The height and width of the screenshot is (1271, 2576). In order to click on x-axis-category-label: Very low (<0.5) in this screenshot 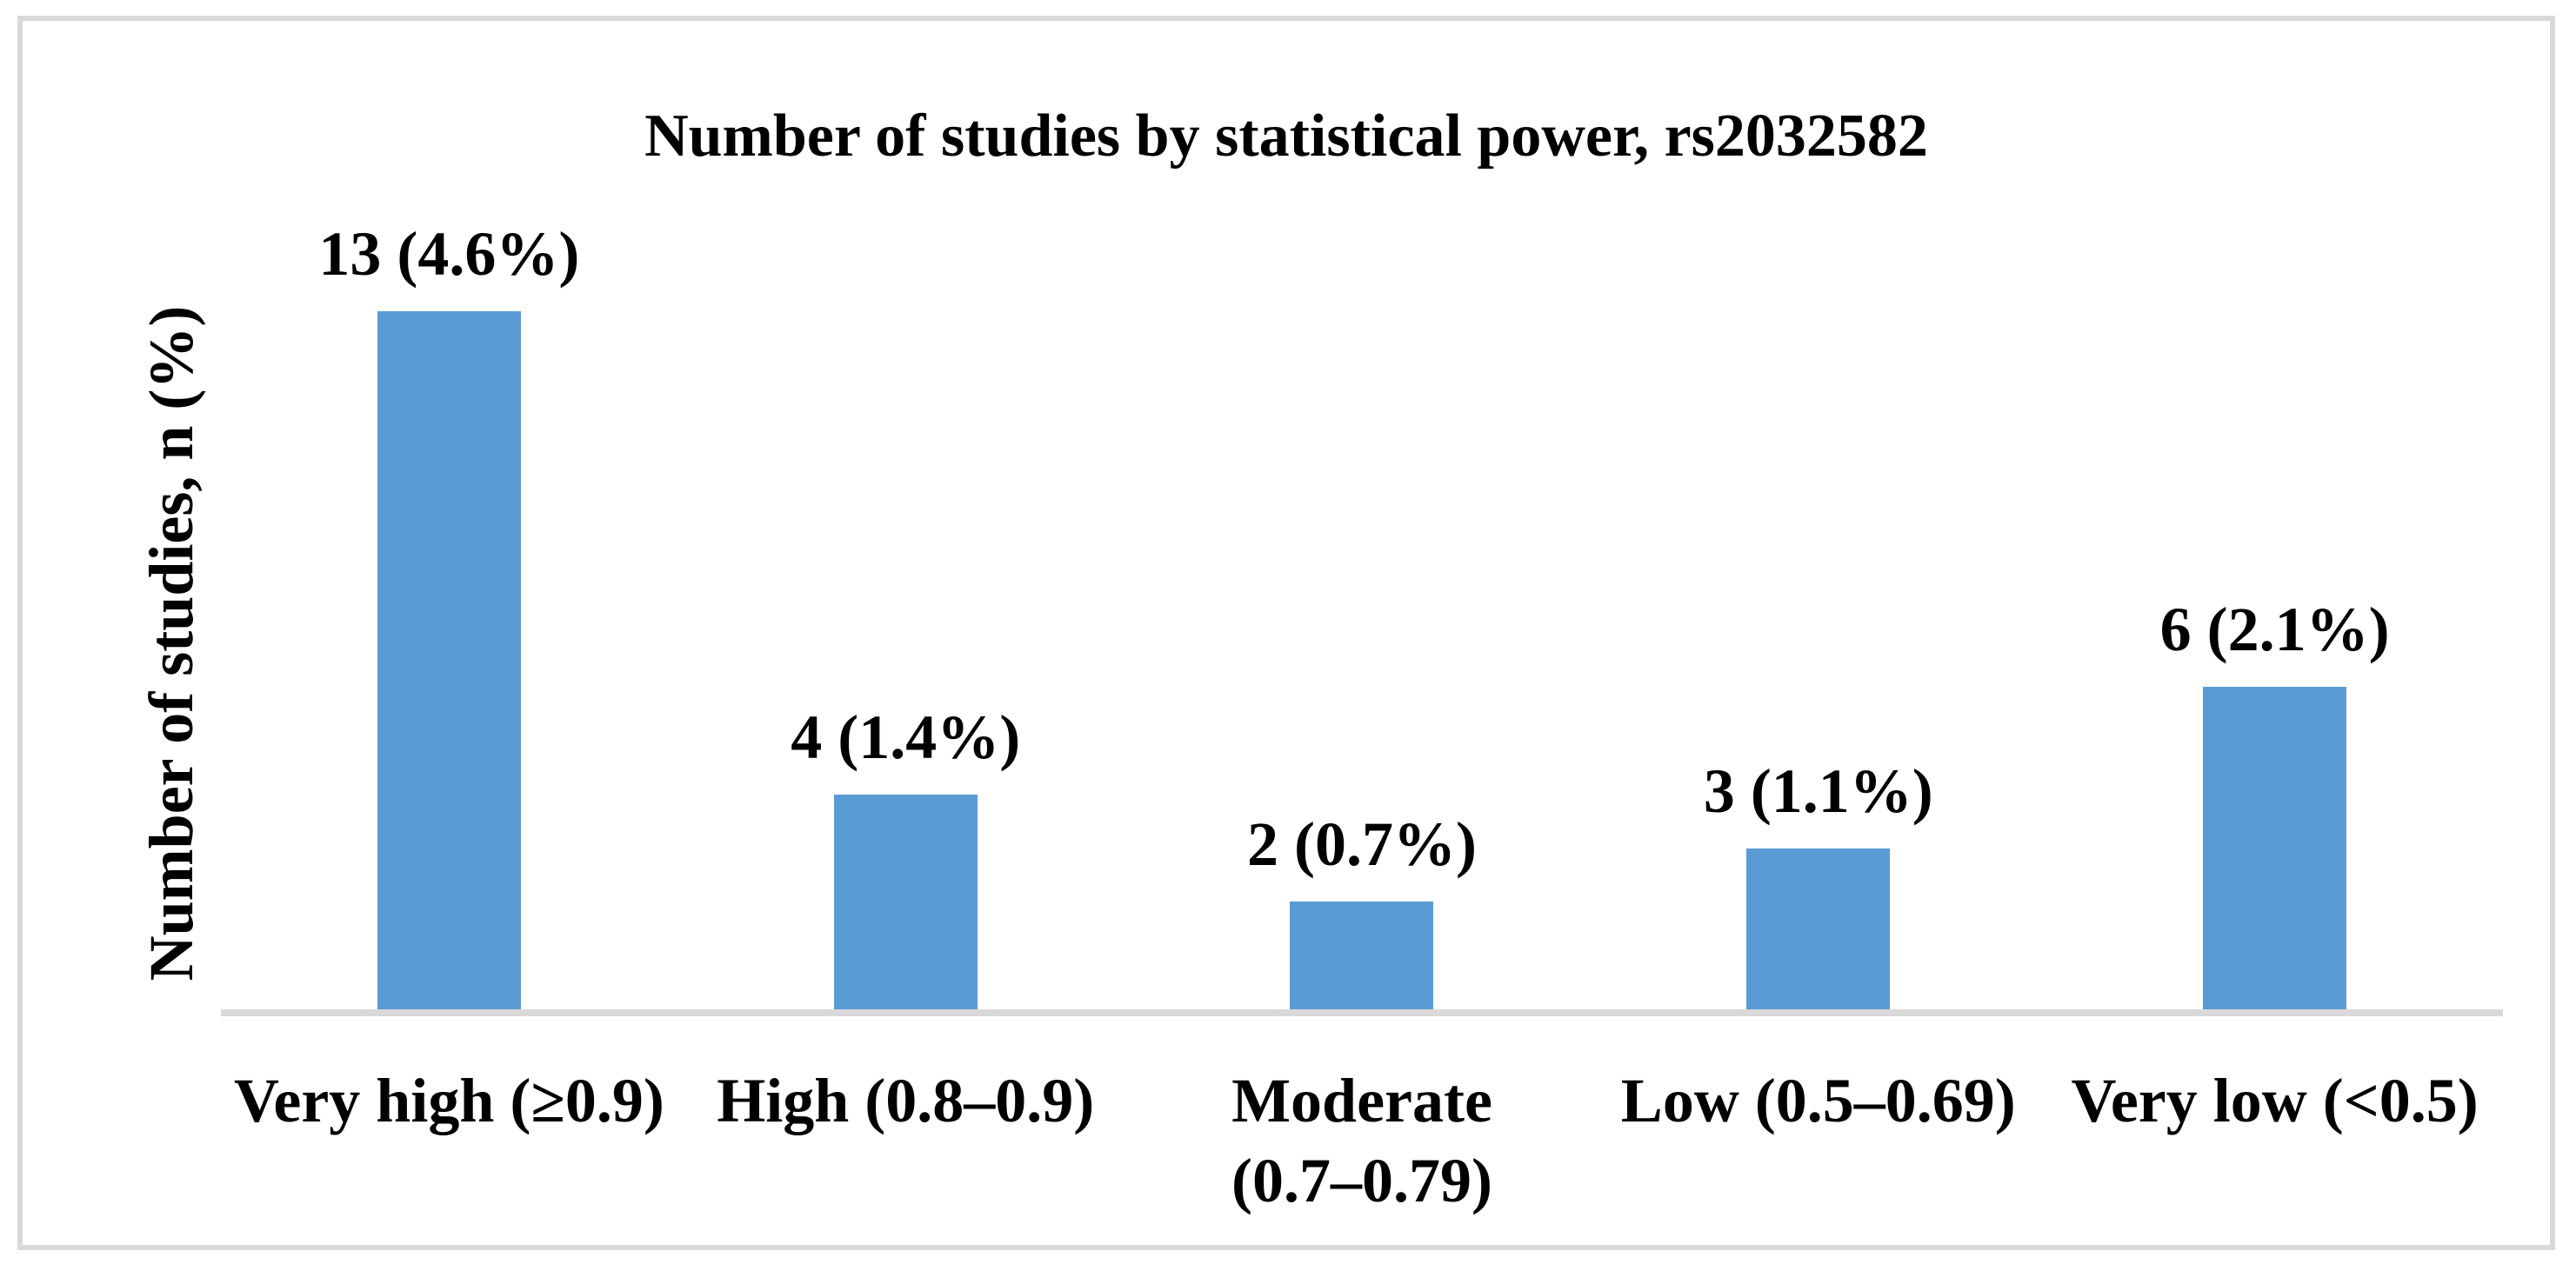, I will do `click(2275, 1101)`.